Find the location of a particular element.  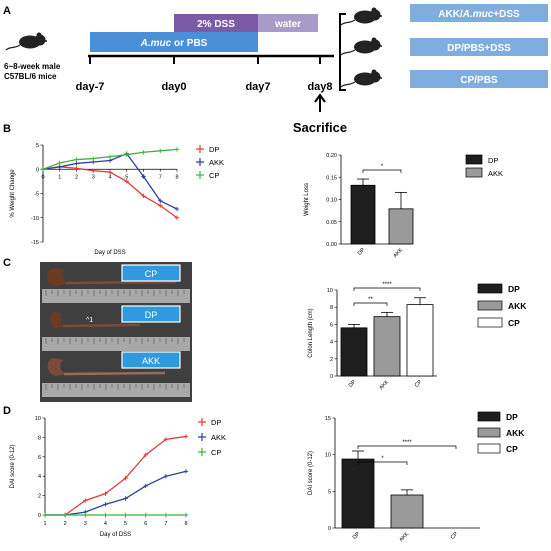

y-axis-label: DAI score (0-12) is located at coordinates (311, 473).